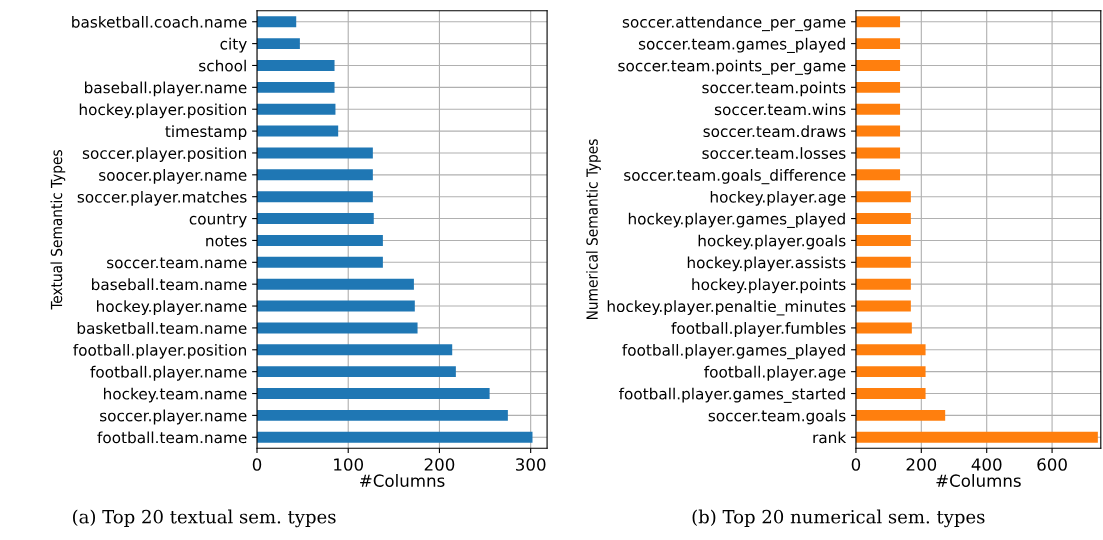 The image size is (1103, 540). Describe the element at coordinates (774, 131) in the screenshot. I see `y-tick-label: soccer.team.draws` at that location.